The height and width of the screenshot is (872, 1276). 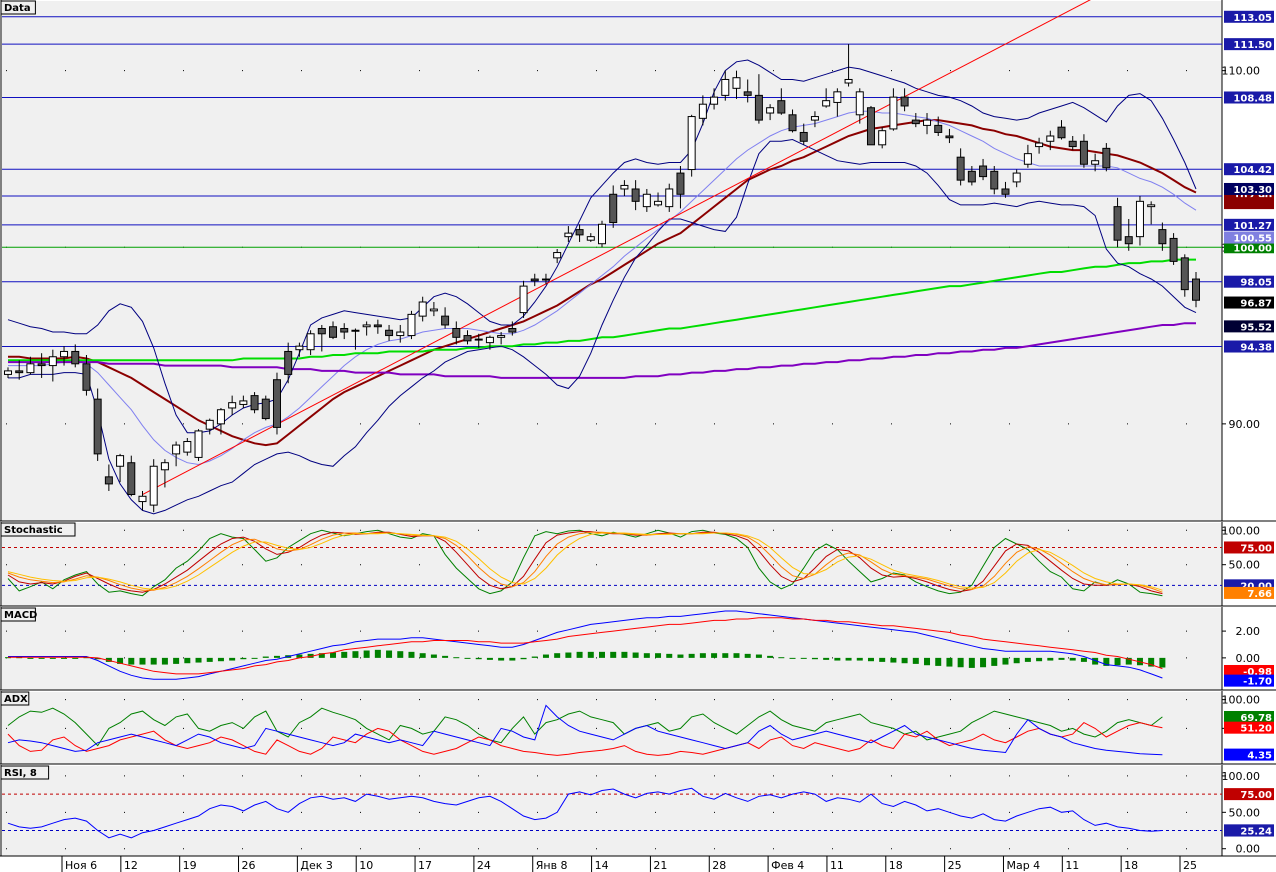 I want to click on price-level-label: 94.38, so click(x=1256, y=348).